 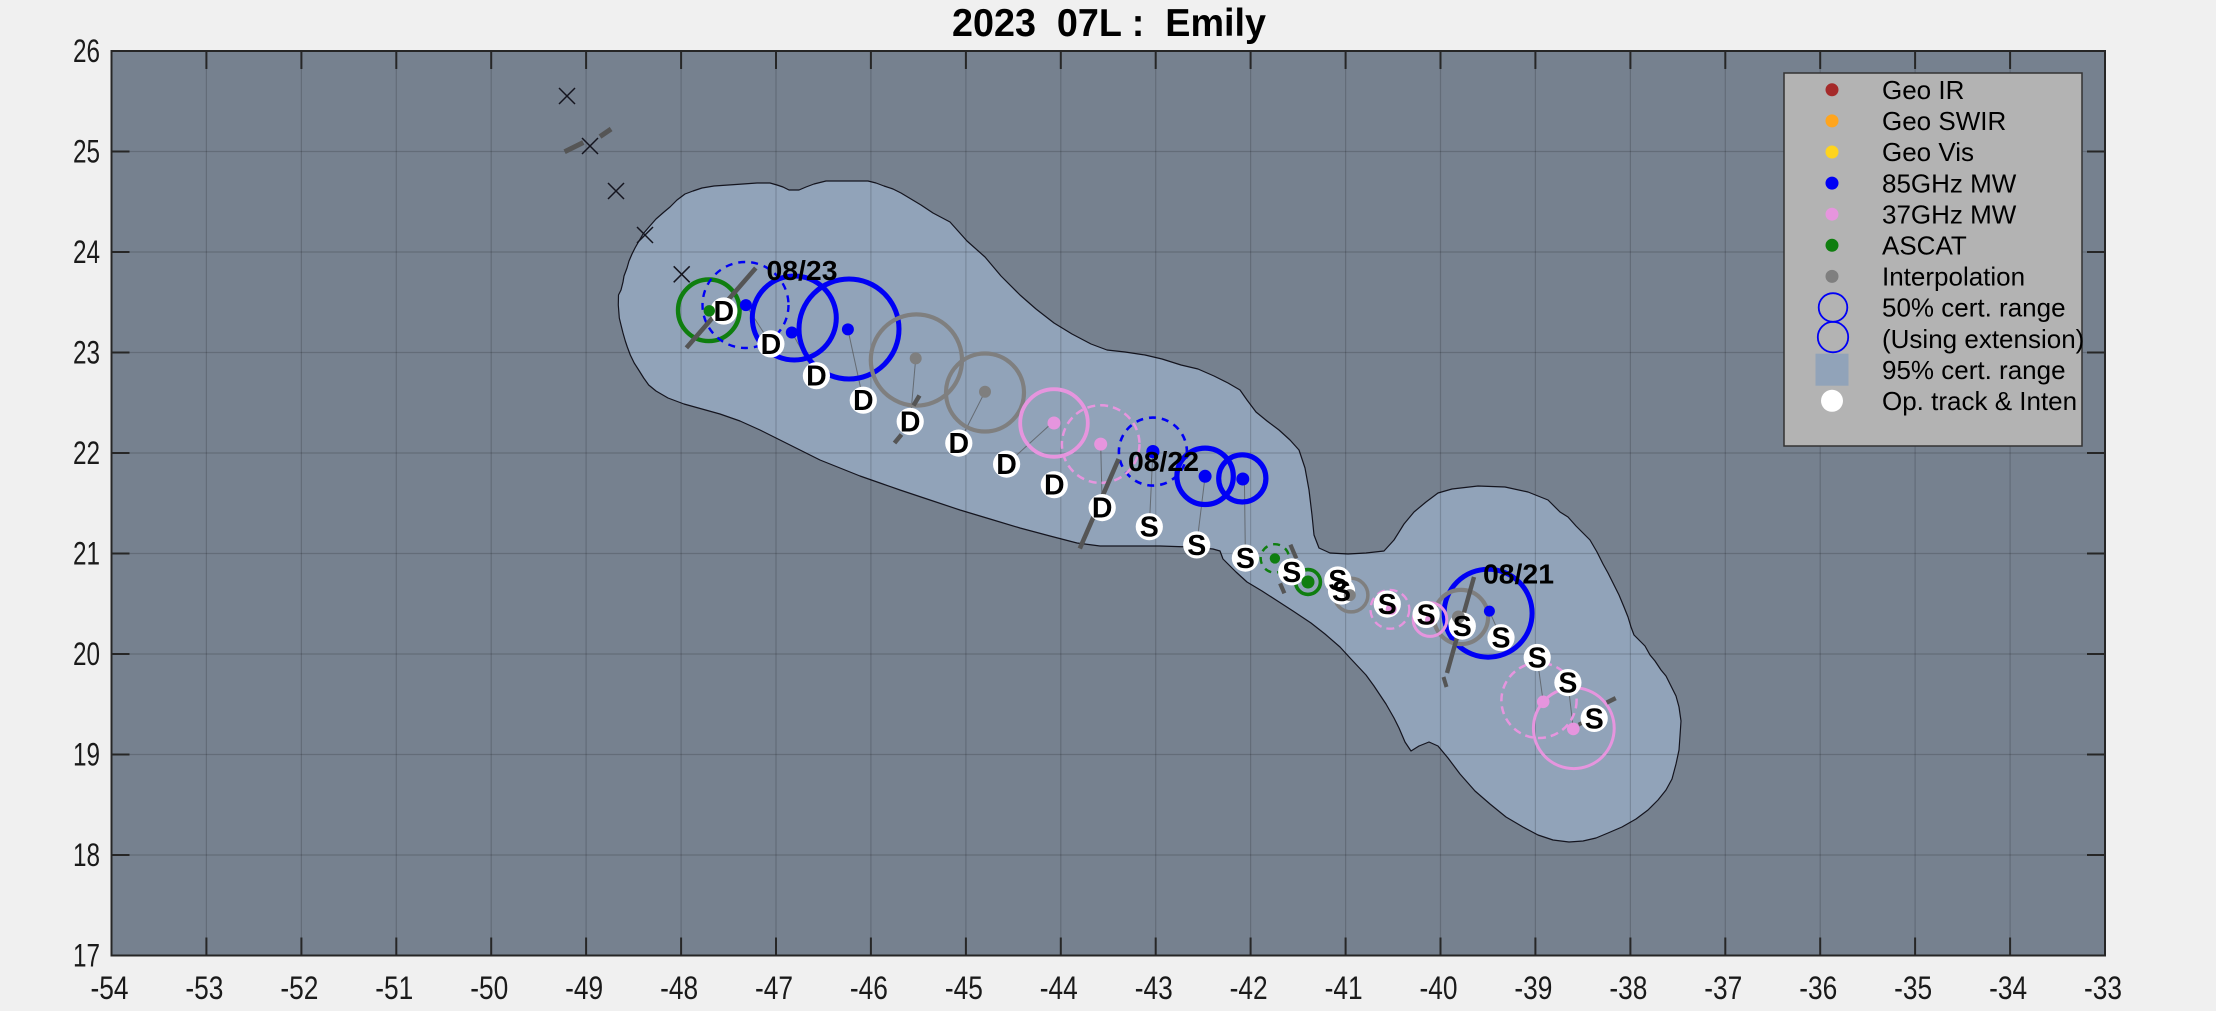 What do you see at coordinates (1913, 988) in the screenshot?
I see `svg-text: -35` at bounding box center [1913, 988].